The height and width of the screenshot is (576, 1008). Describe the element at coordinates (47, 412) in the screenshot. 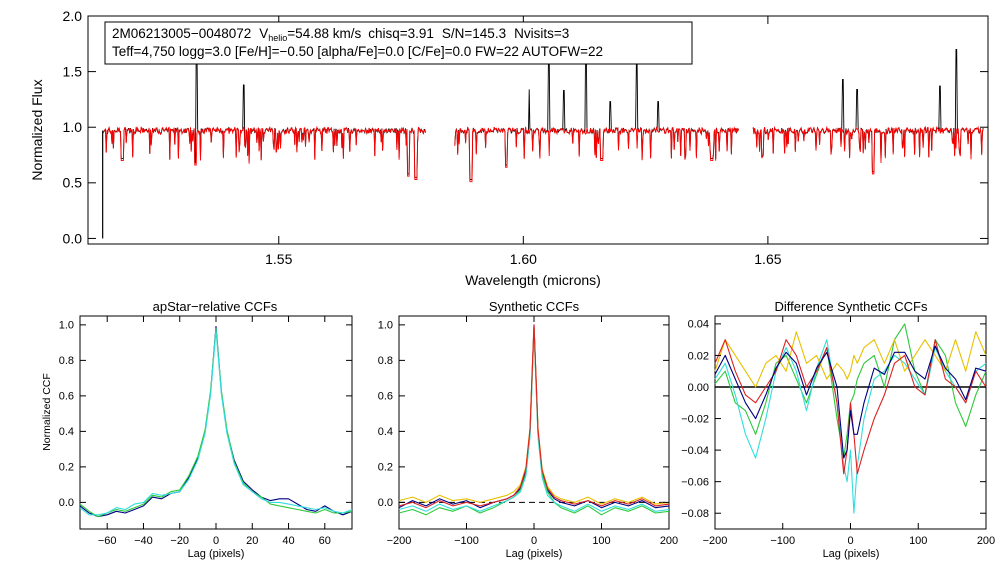

I see `apstar-ccf-ylabel: Normalized CCF` at that location.